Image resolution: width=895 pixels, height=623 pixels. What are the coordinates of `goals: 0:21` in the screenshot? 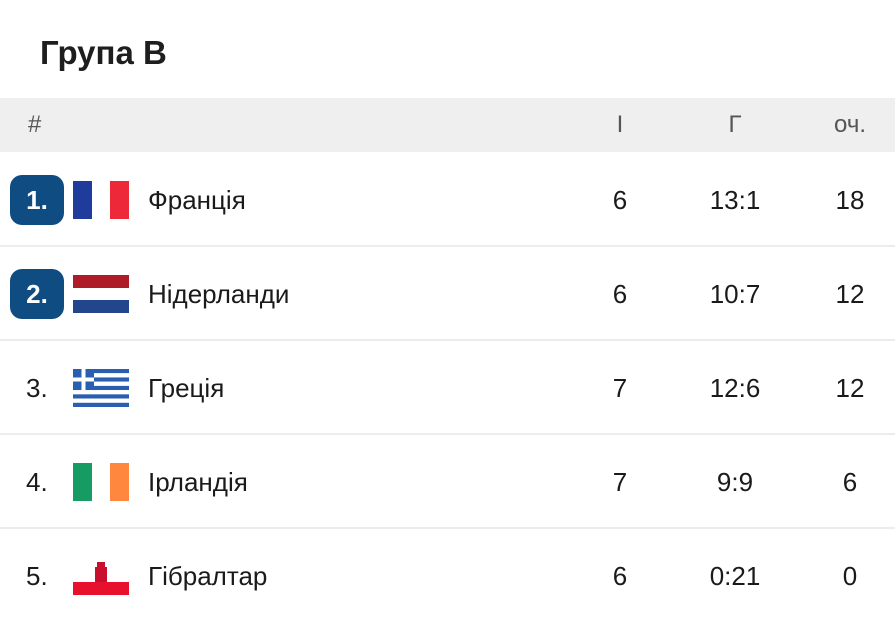 It's located at (735, 576).